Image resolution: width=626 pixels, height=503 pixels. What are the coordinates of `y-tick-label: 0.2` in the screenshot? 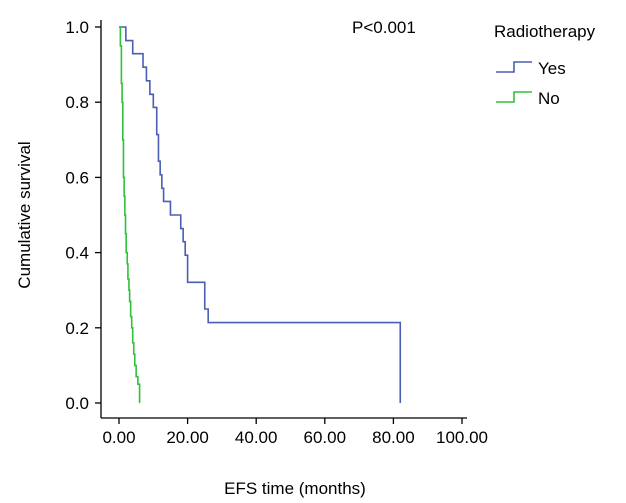 It's located at (77, 328).